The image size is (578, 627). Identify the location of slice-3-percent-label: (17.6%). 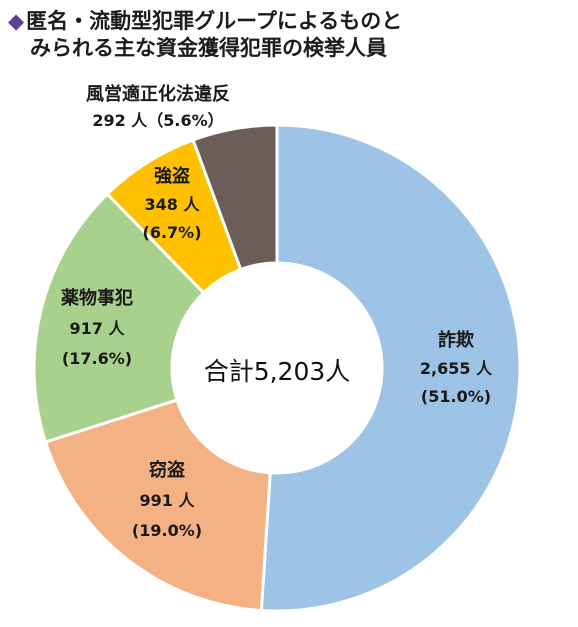
(97, 358).